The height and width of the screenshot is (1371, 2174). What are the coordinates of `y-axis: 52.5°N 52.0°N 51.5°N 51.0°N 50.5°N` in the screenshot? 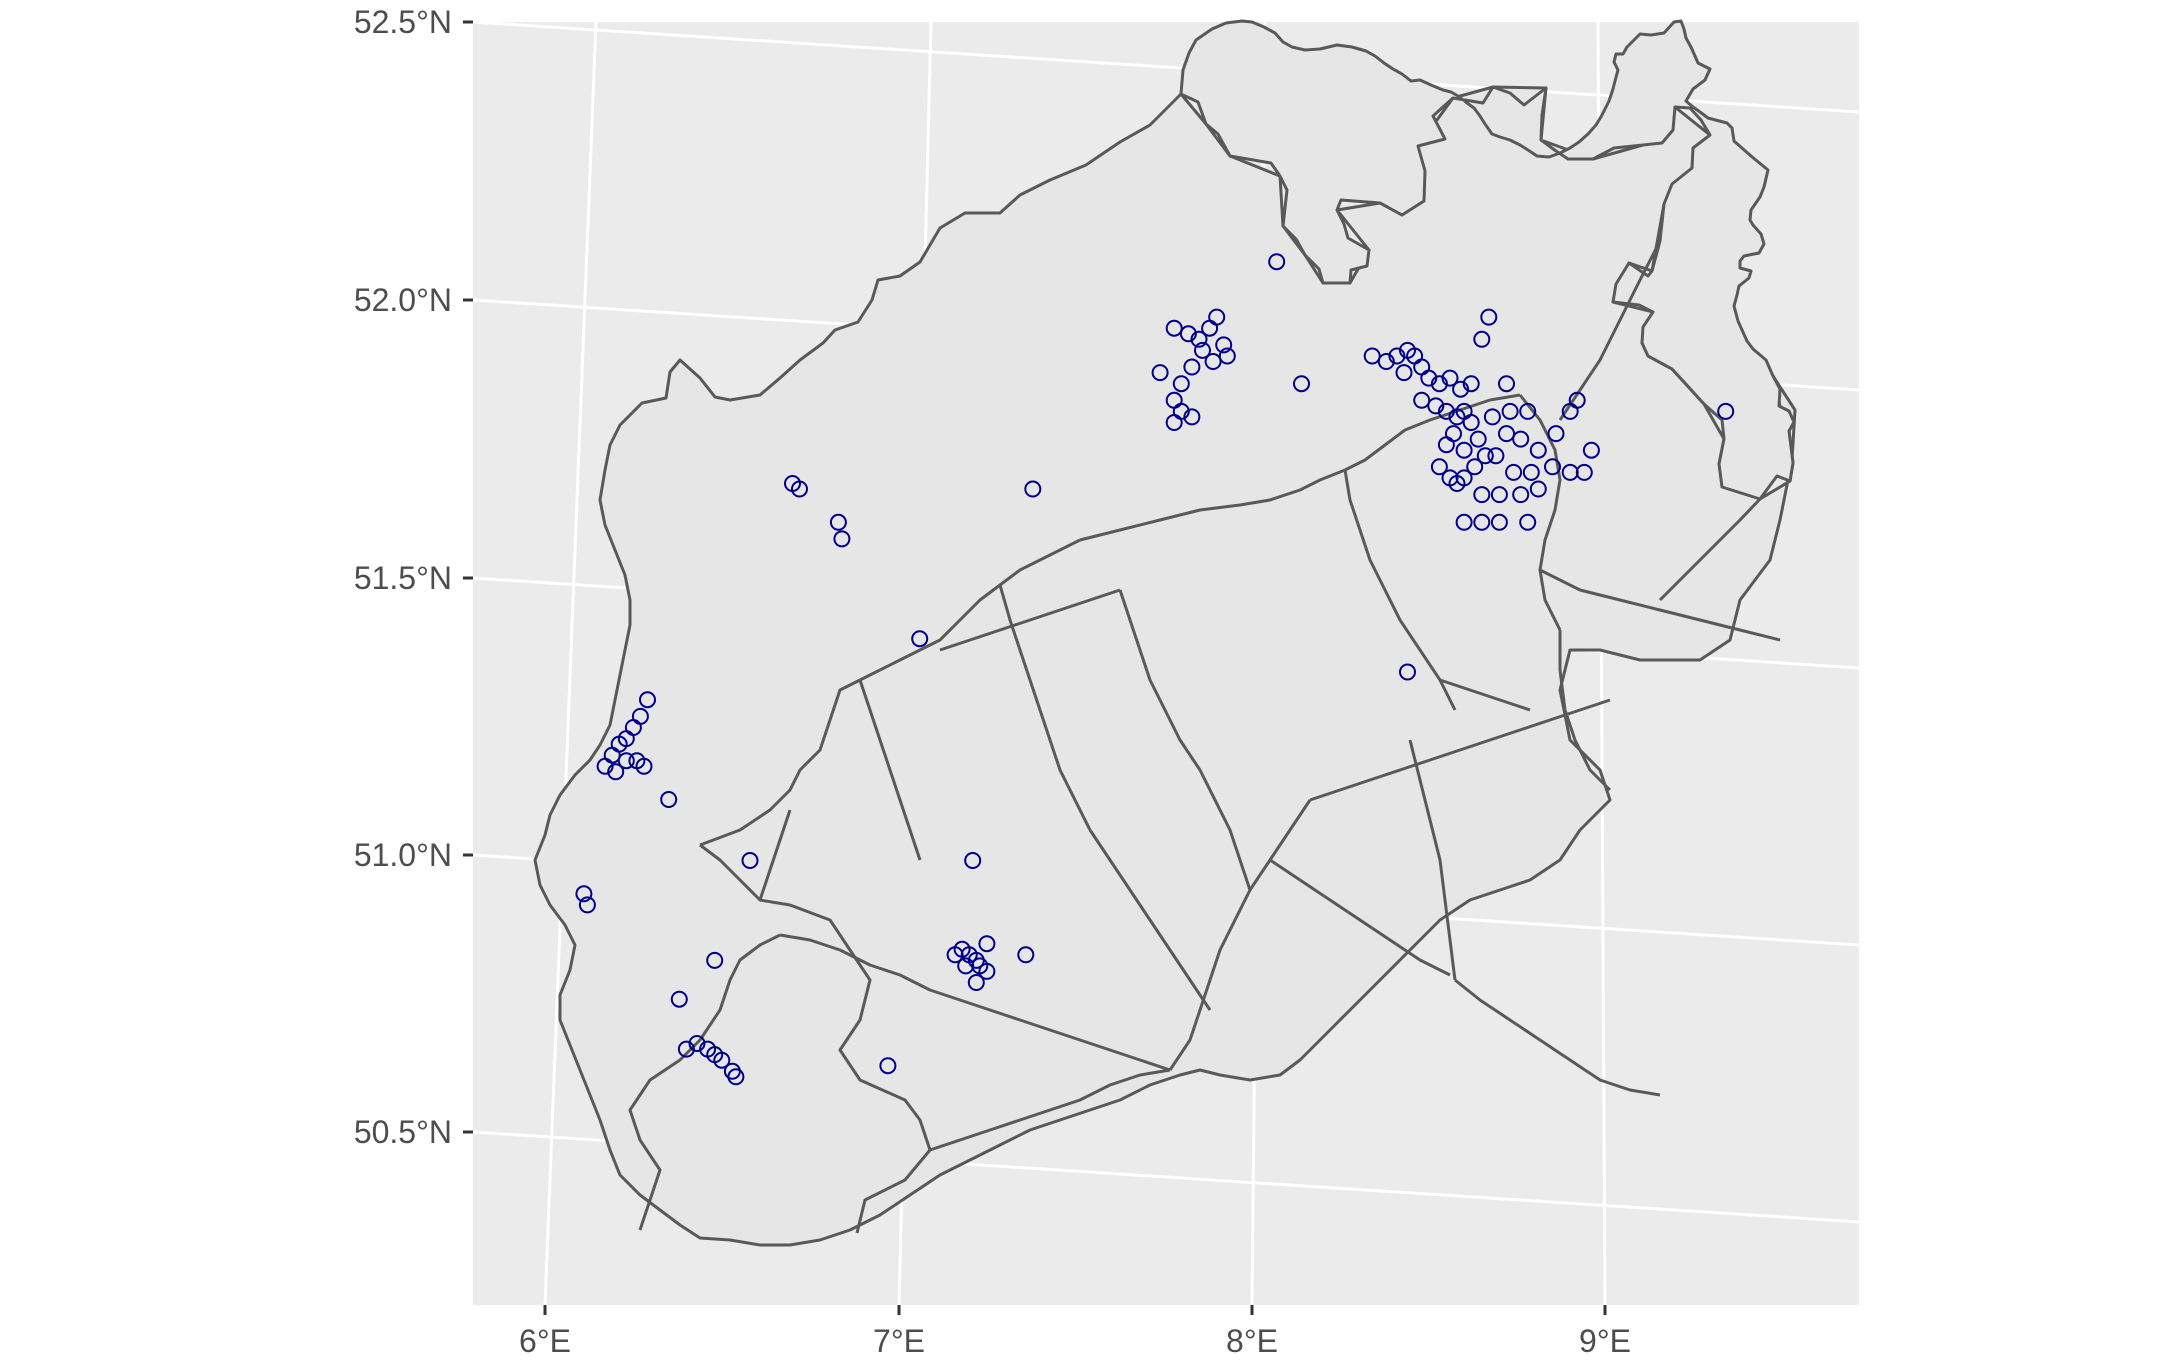 It's located at (413, 577).